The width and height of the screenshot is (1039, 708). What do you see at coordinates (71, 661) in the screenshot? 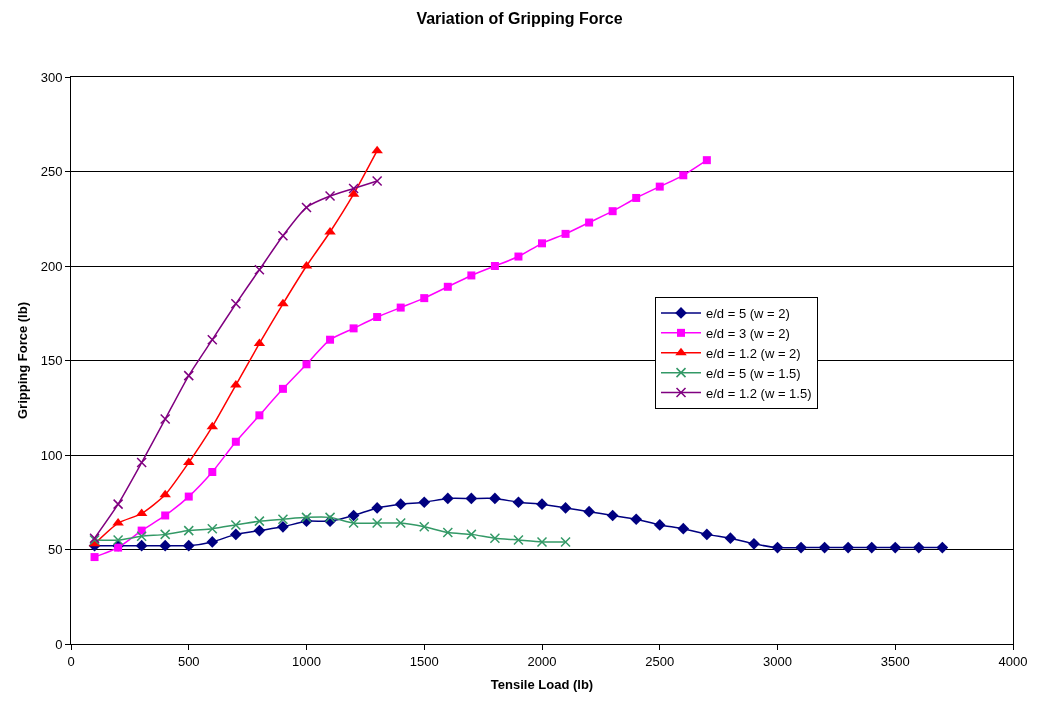
I see `x-tick-label: 0` at bounding box center [71, 661].